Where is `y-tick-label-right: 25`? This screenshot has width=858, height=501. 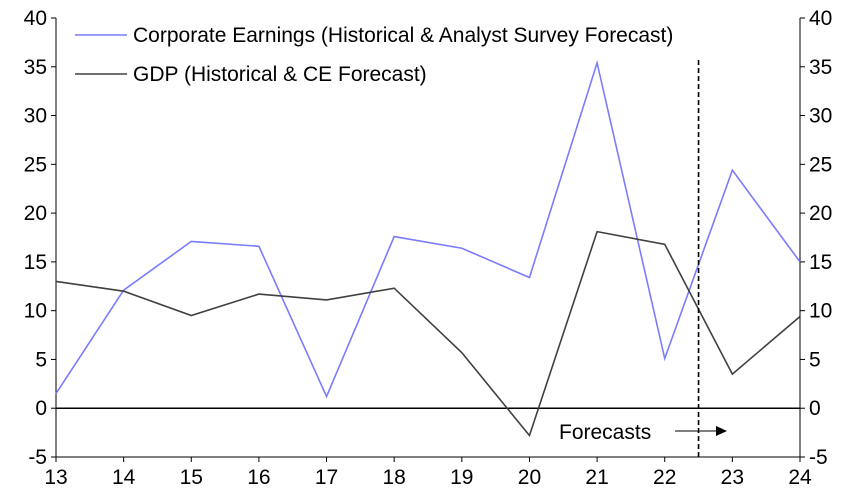 y-tick-label-right: 25 is located at coordinates (820, 164).